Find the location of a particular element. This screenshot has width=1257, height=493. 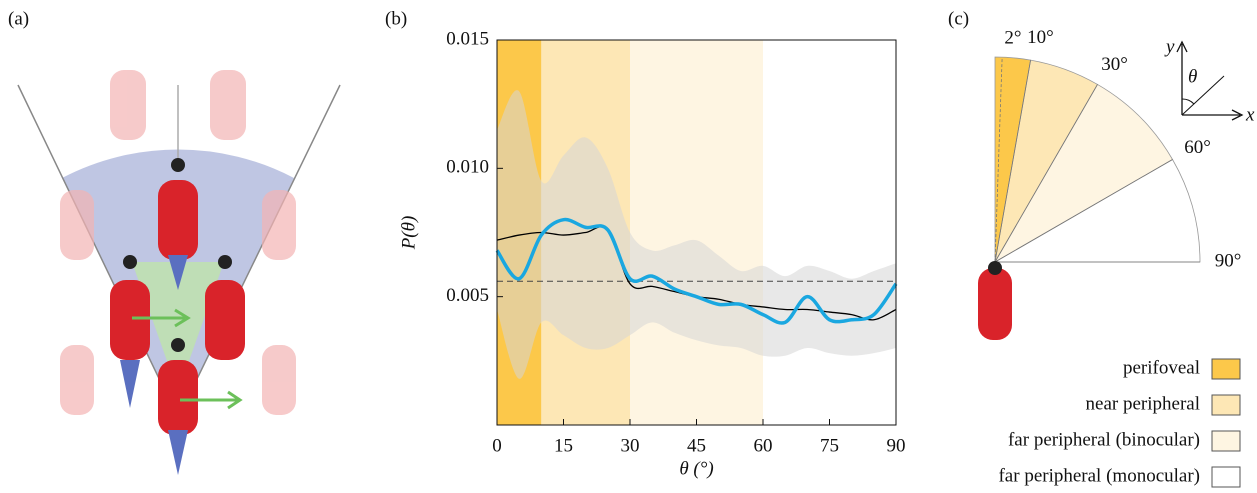

angle-ray is located at coordinates (1203, 95).